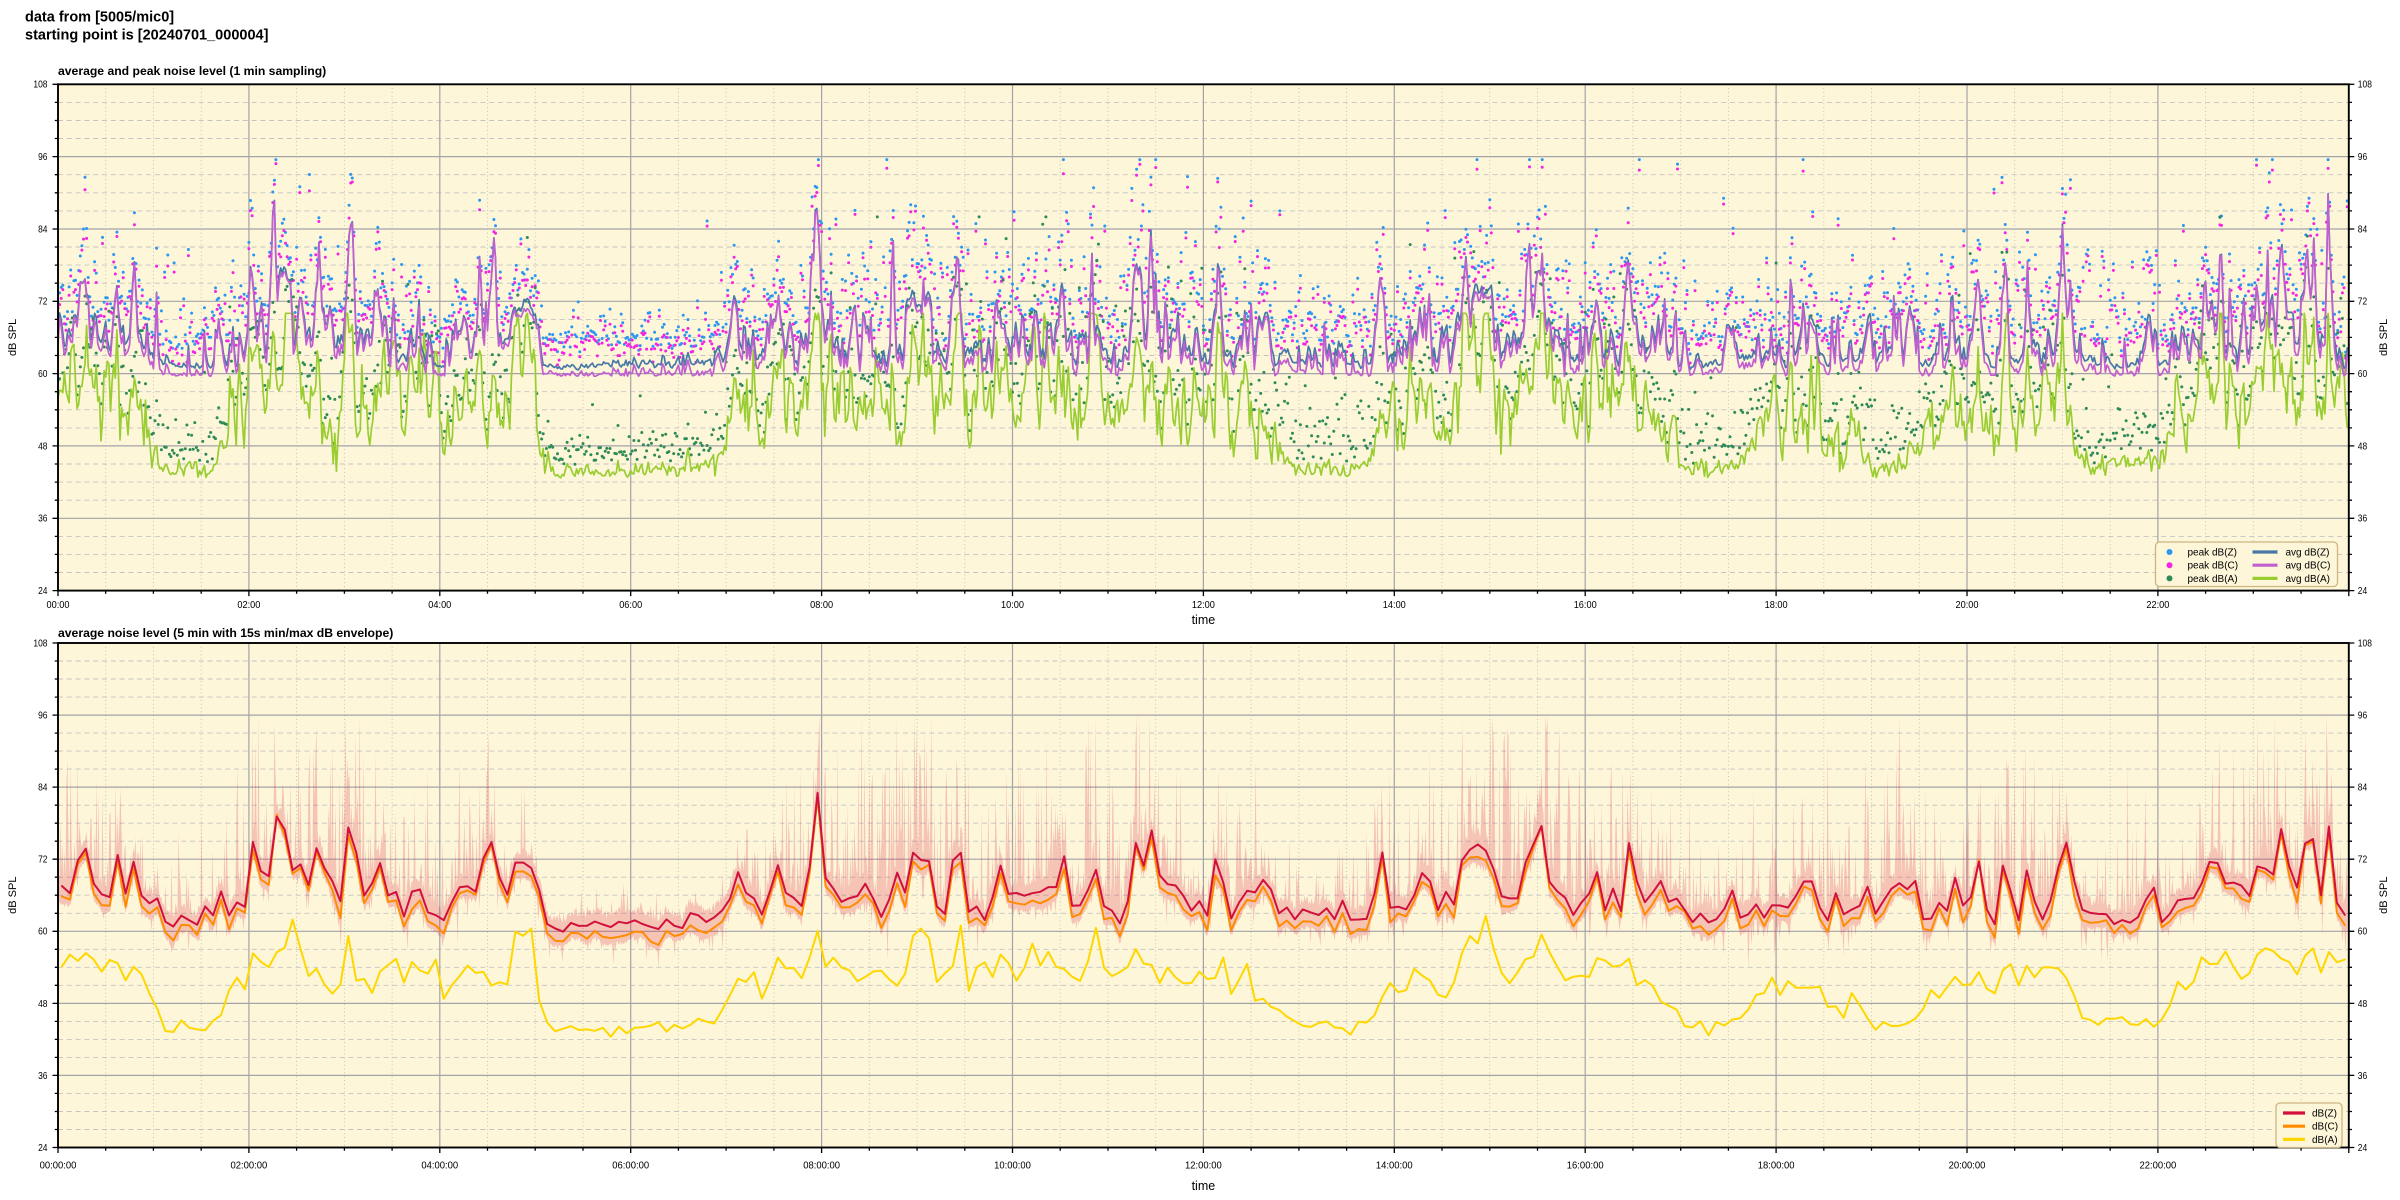 The image size is (2400, 1200). Describe the element at coordinates (2308, 553) in the screenshot. I see `svg-text: avg dB(Z)` at that location.